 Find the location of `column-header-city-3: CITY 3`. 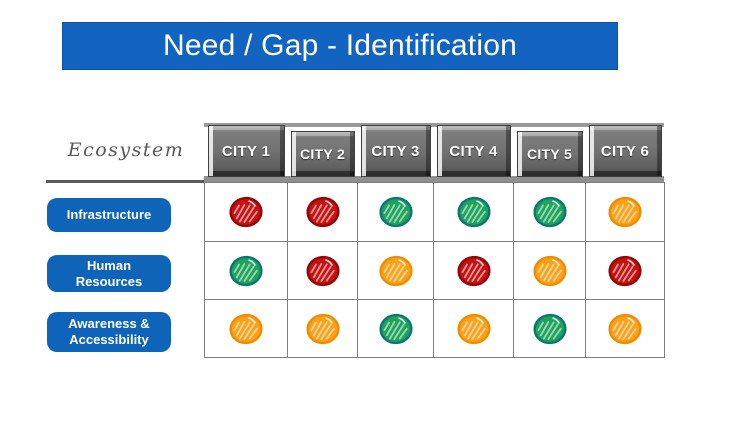

column-header-city-3: CITY 3 is located at coordinates (395, 151).